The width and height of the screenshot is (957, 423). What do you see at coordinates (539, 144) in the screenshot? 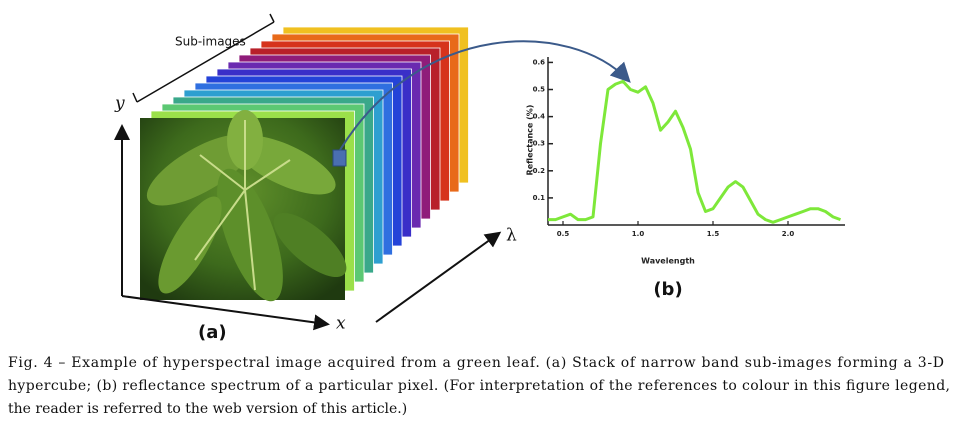
I see `y-tick-label: 0.3` at bounding box center [539, 144].